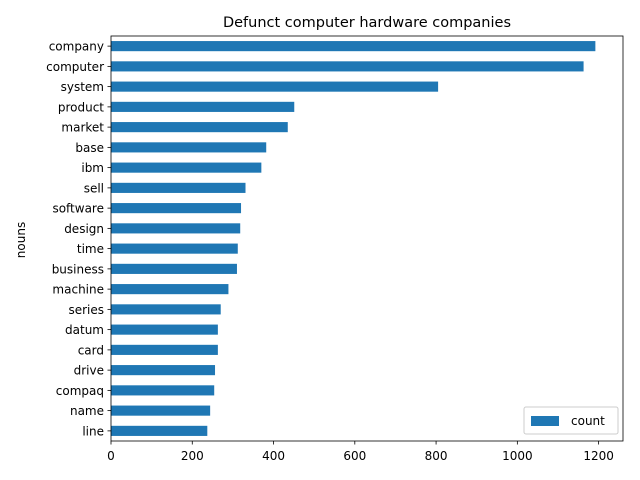 This screenshot has height=480, width=640. I want to click on bar-drive, so click(163, 370).